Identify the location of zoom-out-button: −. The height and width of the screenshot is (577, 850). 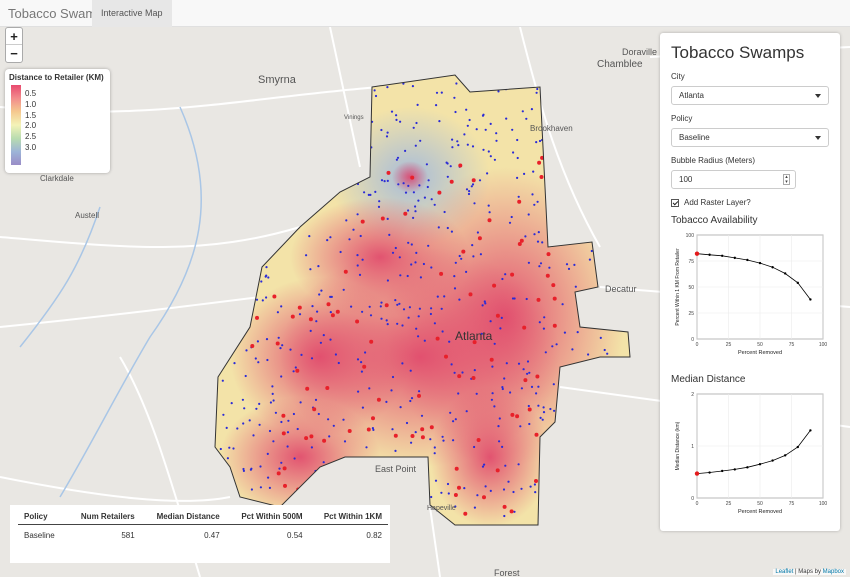
(14, 53).